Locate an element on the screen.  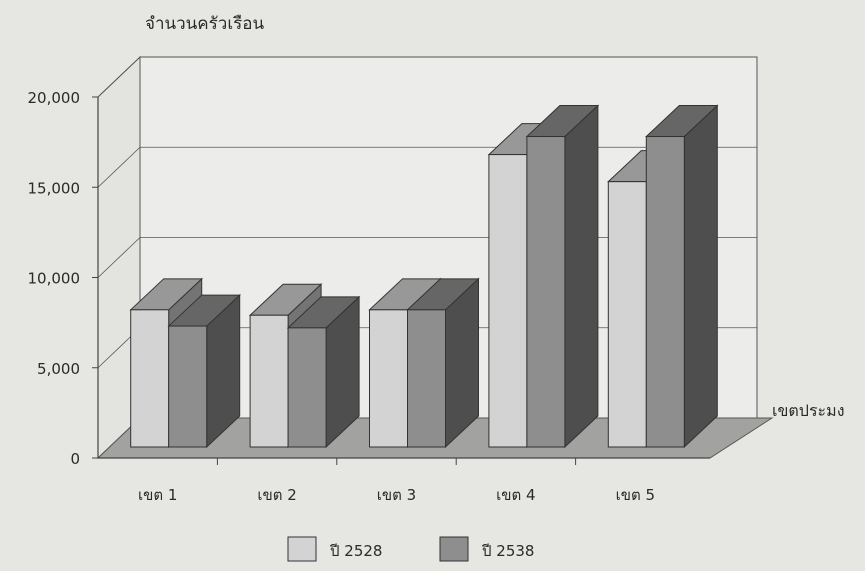
y-tick-label: 5,000 is located at coordinates (58, 369).